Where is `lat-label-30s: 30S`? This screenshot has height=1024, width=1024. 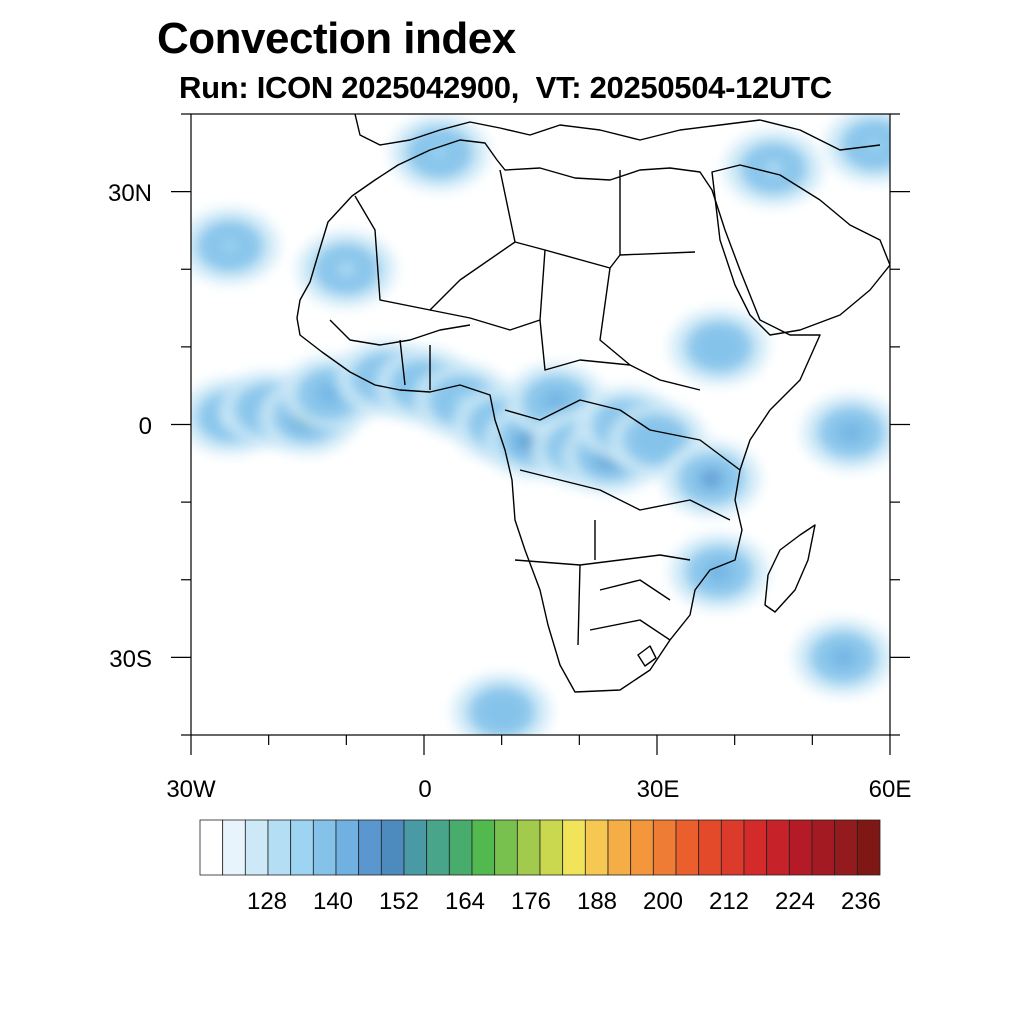 lat-label-30s: 30S is located at coordinates (130, 659).